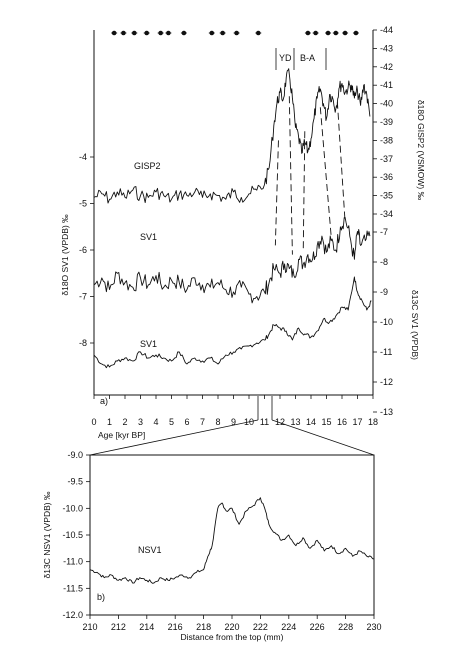 This screenshot has width=474, height=671. Describe the element at coordinates (148, 344) in the screenshot. I see `series-label-sv1-c13: SV1` at that location.